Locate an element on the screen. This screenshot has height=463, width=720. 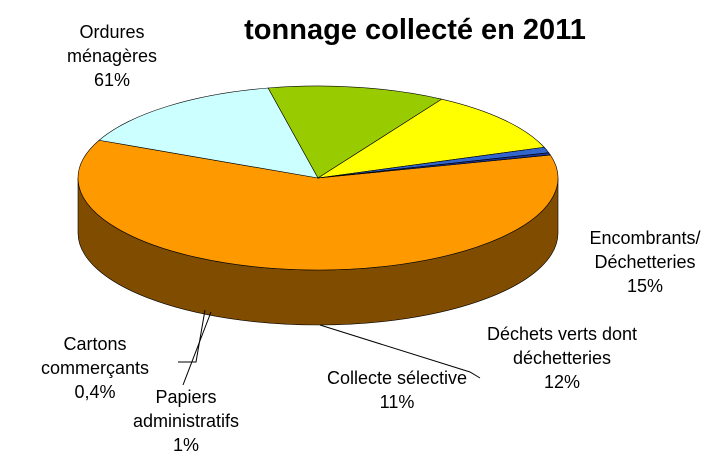
category-label: Collecte sélective is located at coordinates (397, 378).